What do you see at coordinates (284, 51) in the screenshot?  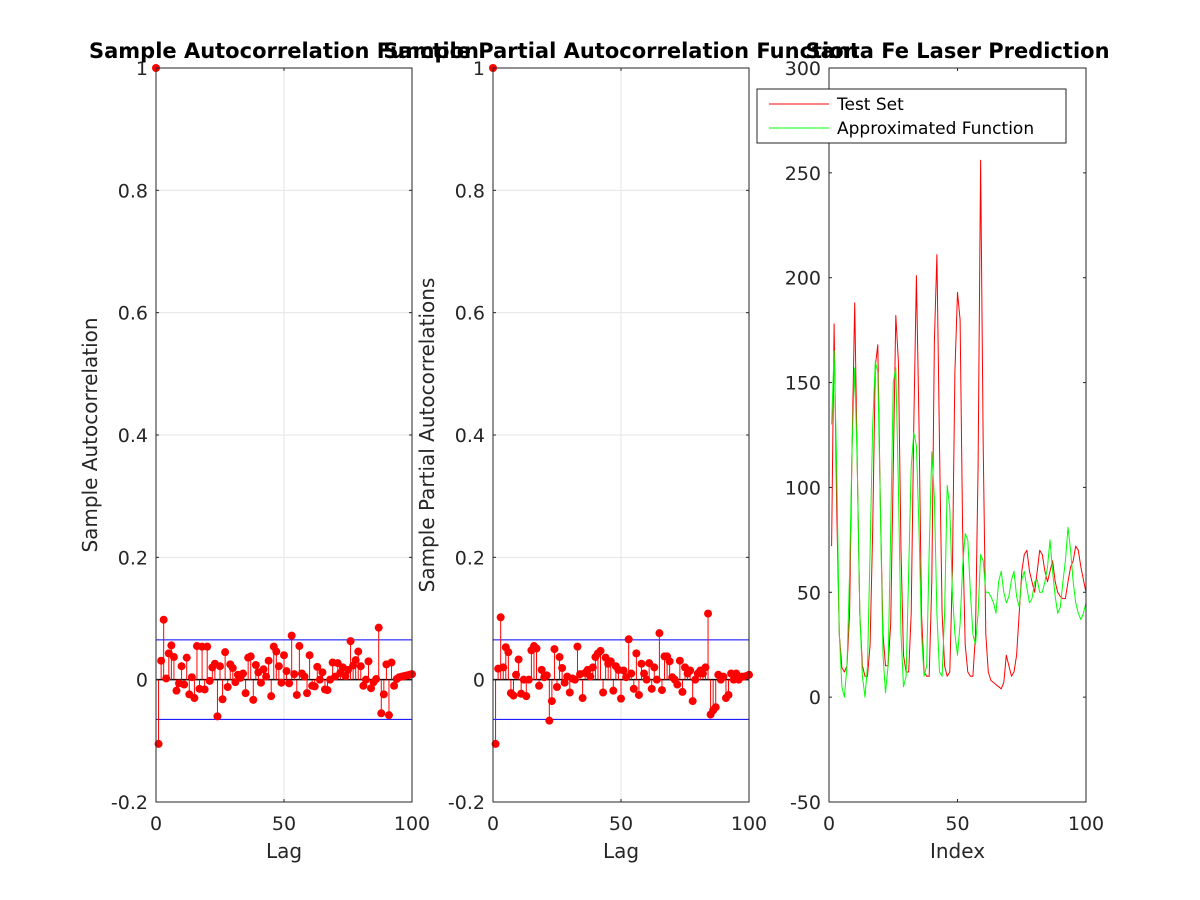 I see `acf-title: Sample Autocorrelation Function` at bounding box center [284, 51].